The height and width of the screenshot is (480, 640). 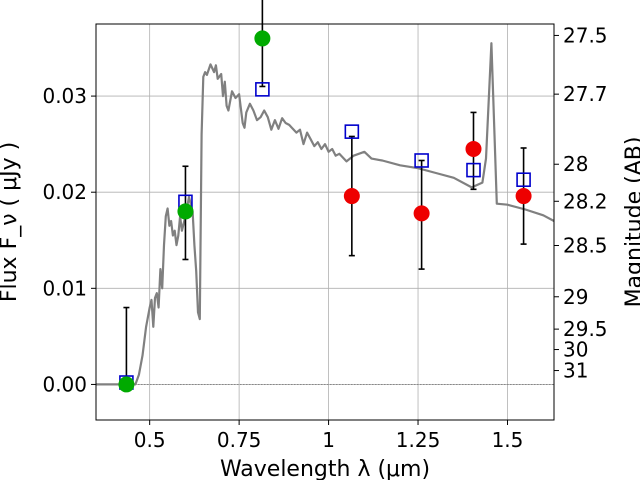 I want to click on y-axis-label: Flux F_ν ( μJy ), so click(x=11, y=222).